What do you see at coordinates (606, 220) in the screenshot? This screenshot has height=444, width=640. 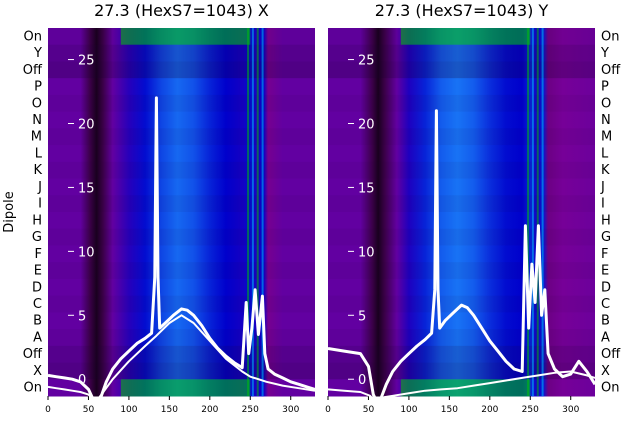 I see `row-label: H` at bounding box center [606, 220].